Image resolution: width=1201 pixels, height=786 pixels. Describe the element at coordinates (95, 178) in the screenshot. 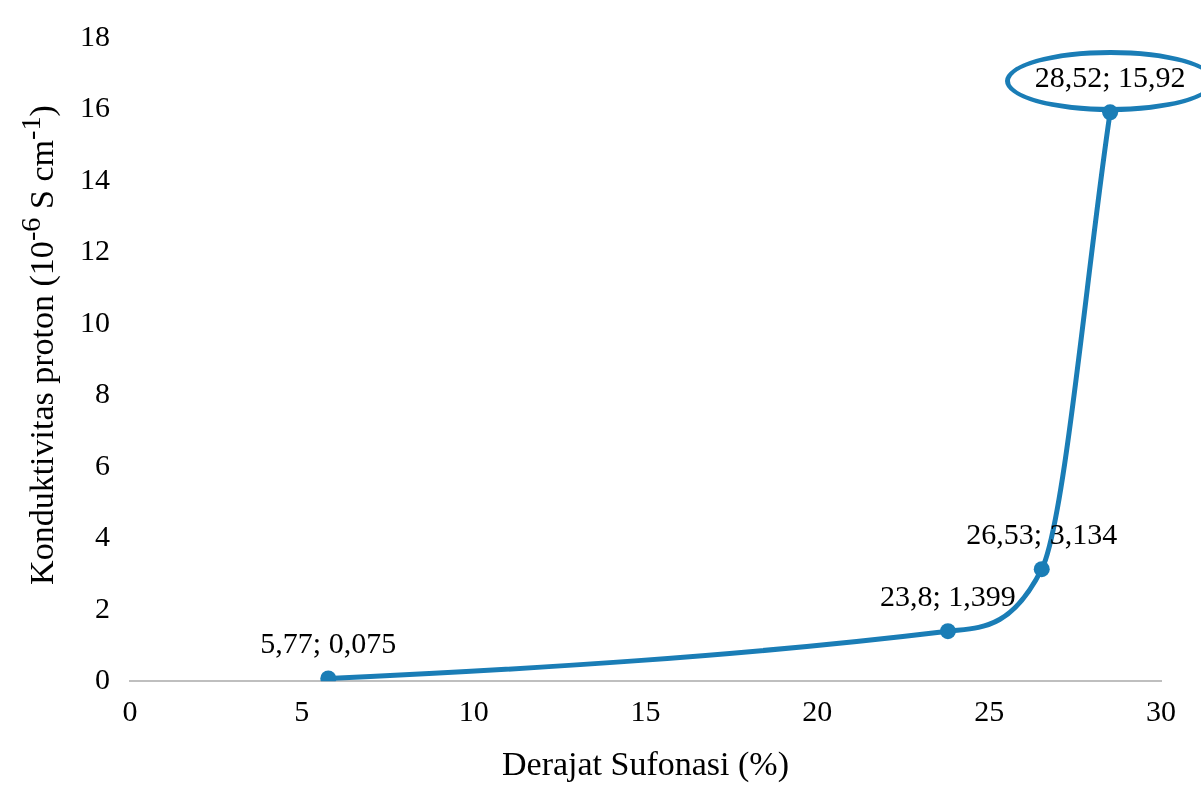

I see `y-tick-label: 14` at that location.